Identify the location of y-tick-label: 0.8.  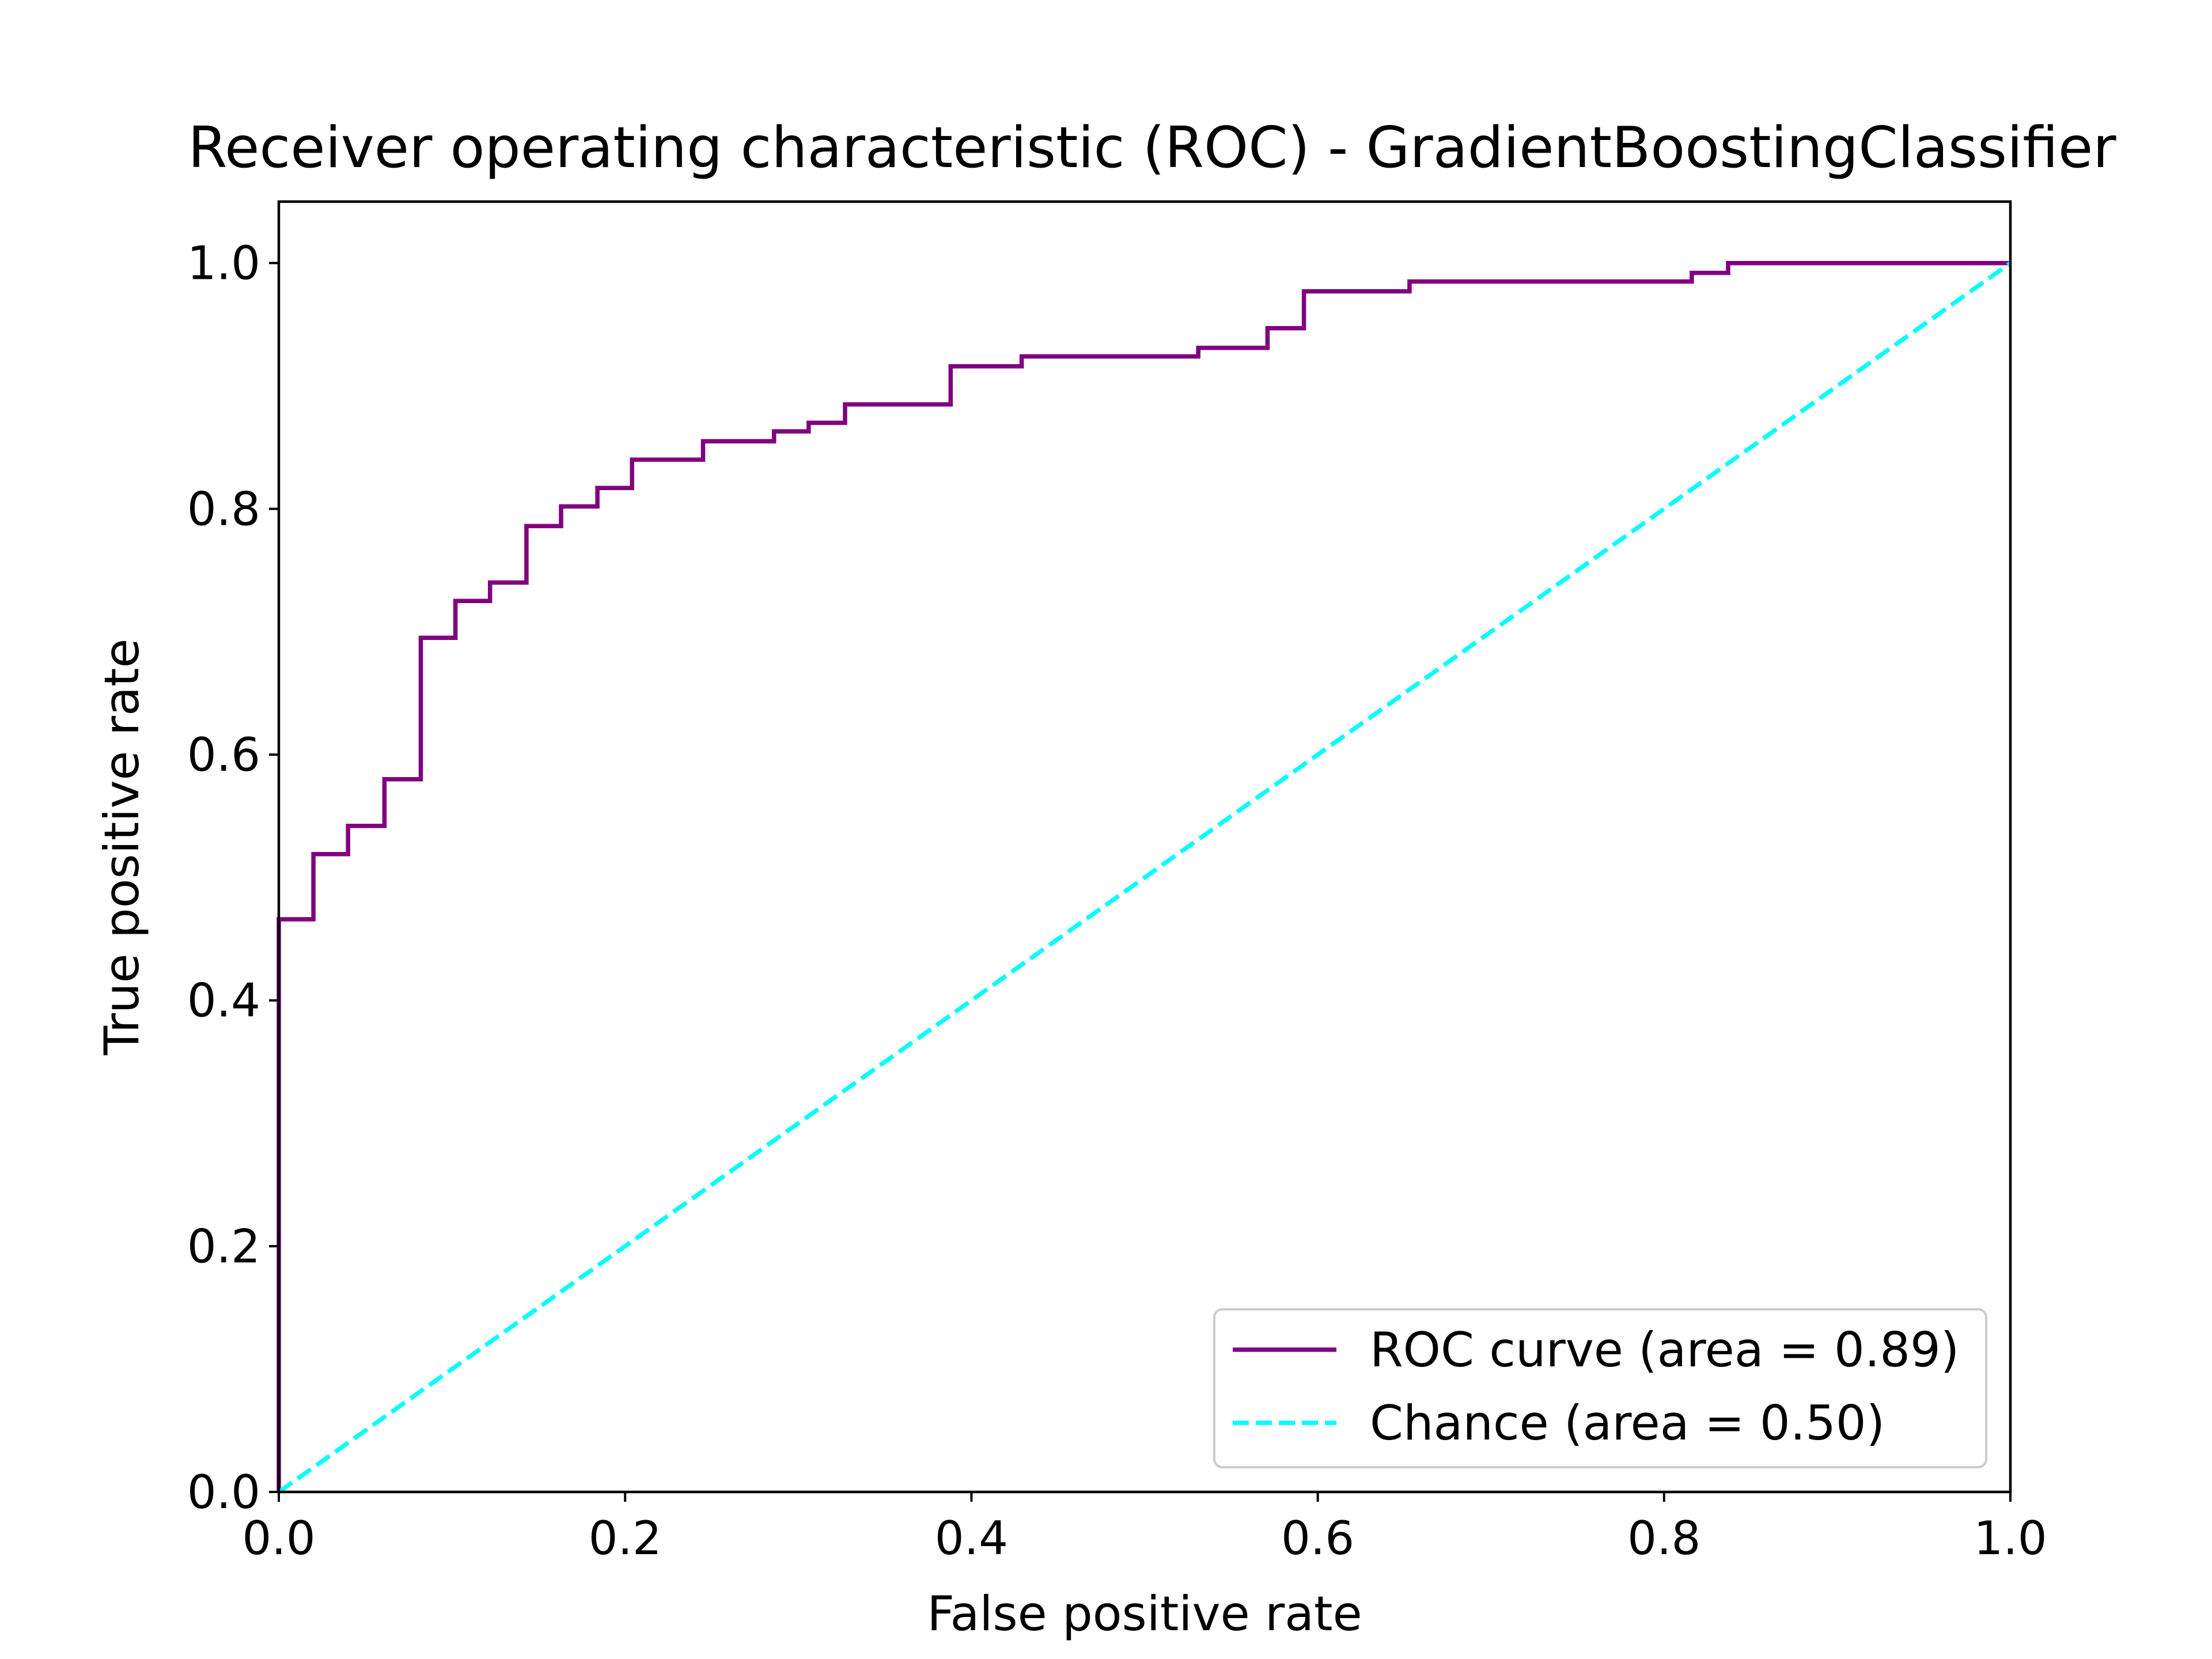
(223, 509).